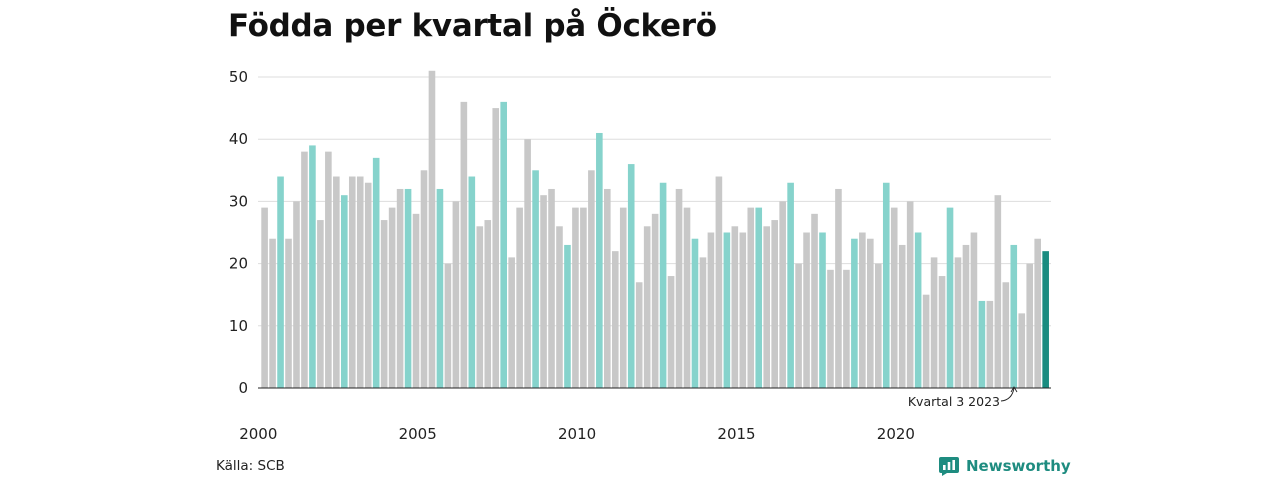  Describe the element at coordinates (418, 434) in the screenshot. I see `x-tick-label: 2005` at that location.